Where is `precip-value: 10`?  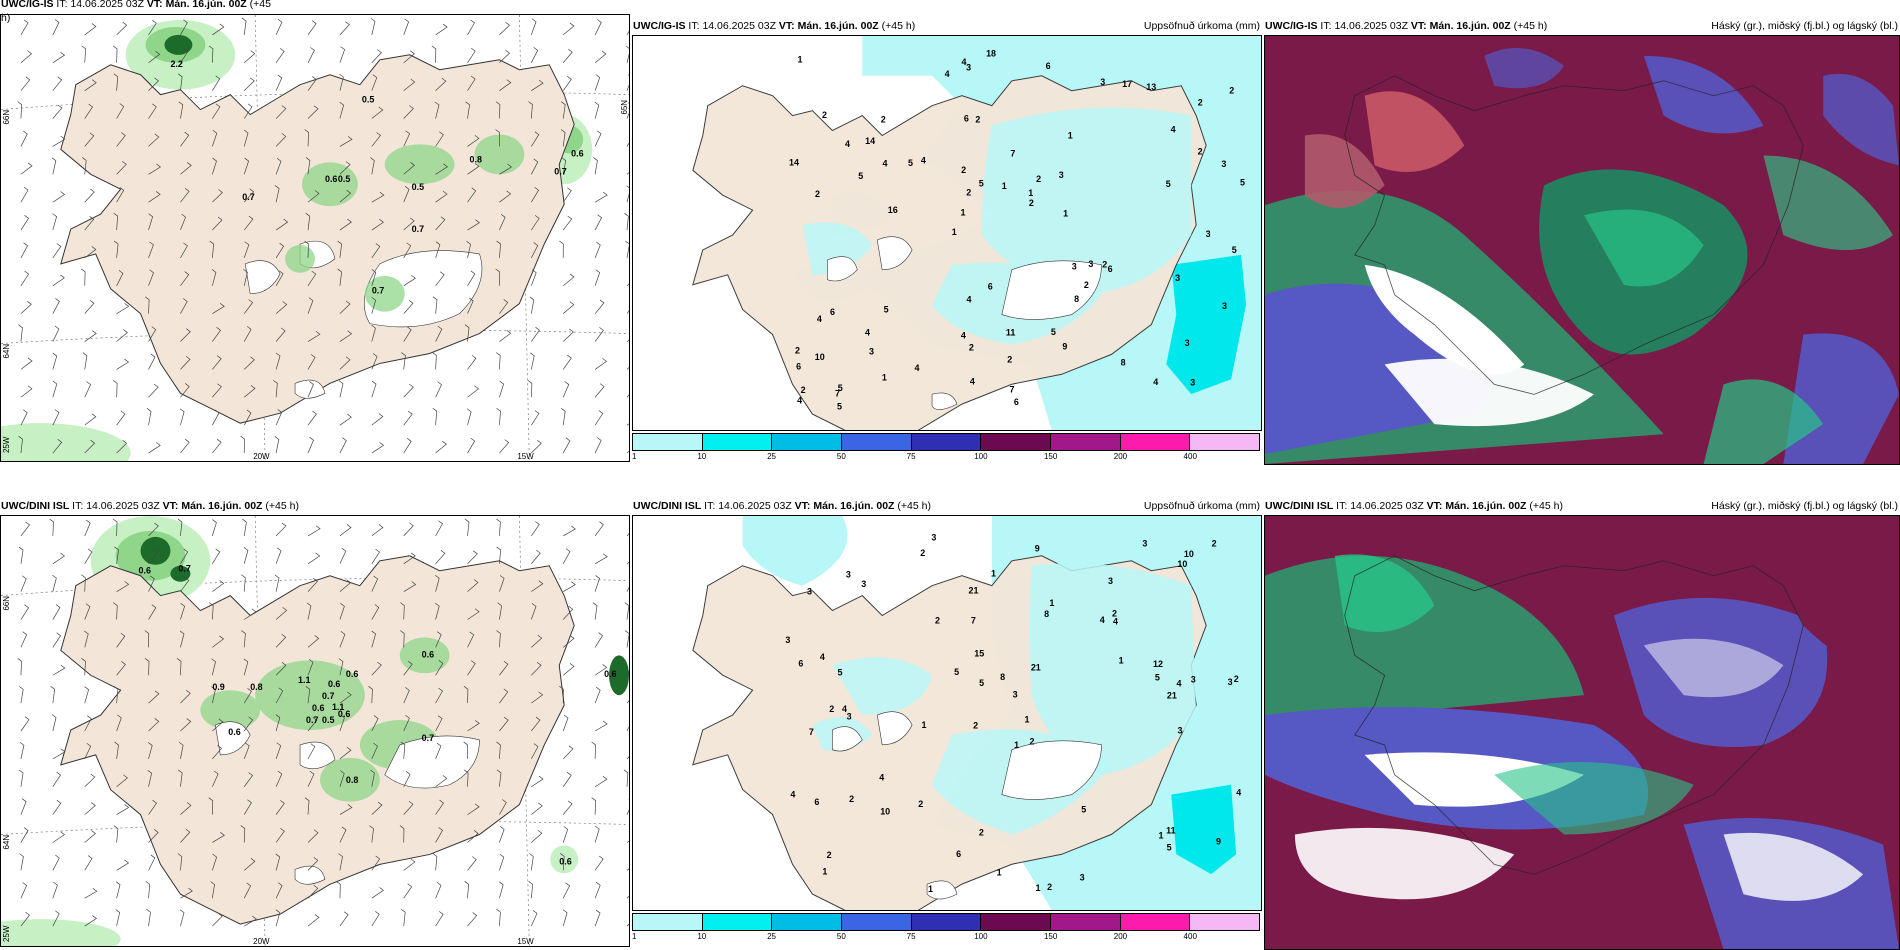
precip-value: 10 is located at coordinates (820, 357).